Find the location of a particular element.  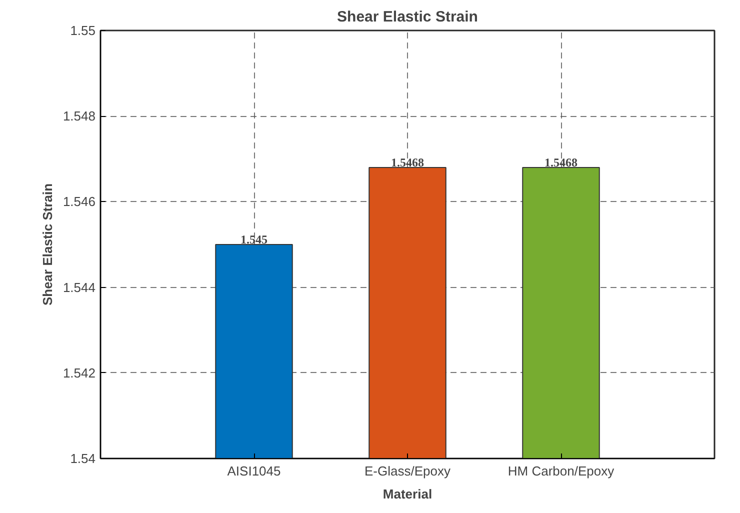

chart-title: Shear Elastic Strain is located at coordinates (407, 17).